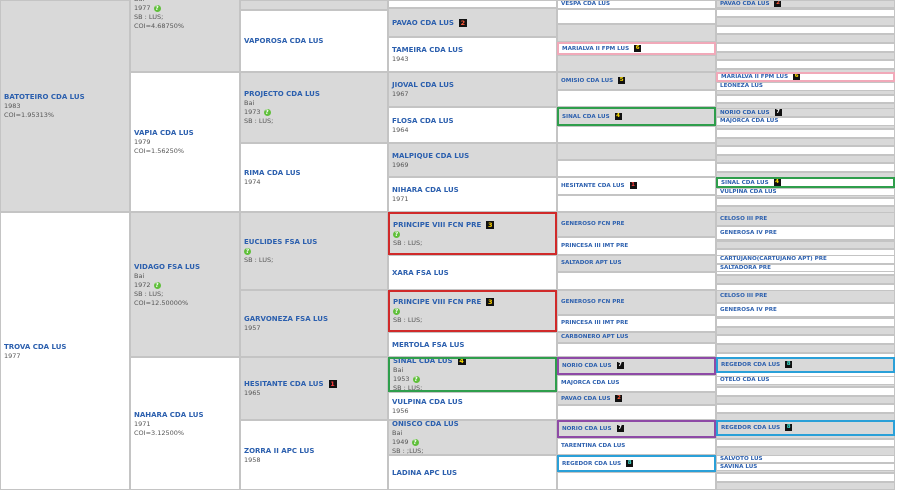 This screenshot has height=493, width=900. Describe the element at coordinates (593, 302) in the screenshot. I see `name-text: GENEROSO FCN PRE` at that location.